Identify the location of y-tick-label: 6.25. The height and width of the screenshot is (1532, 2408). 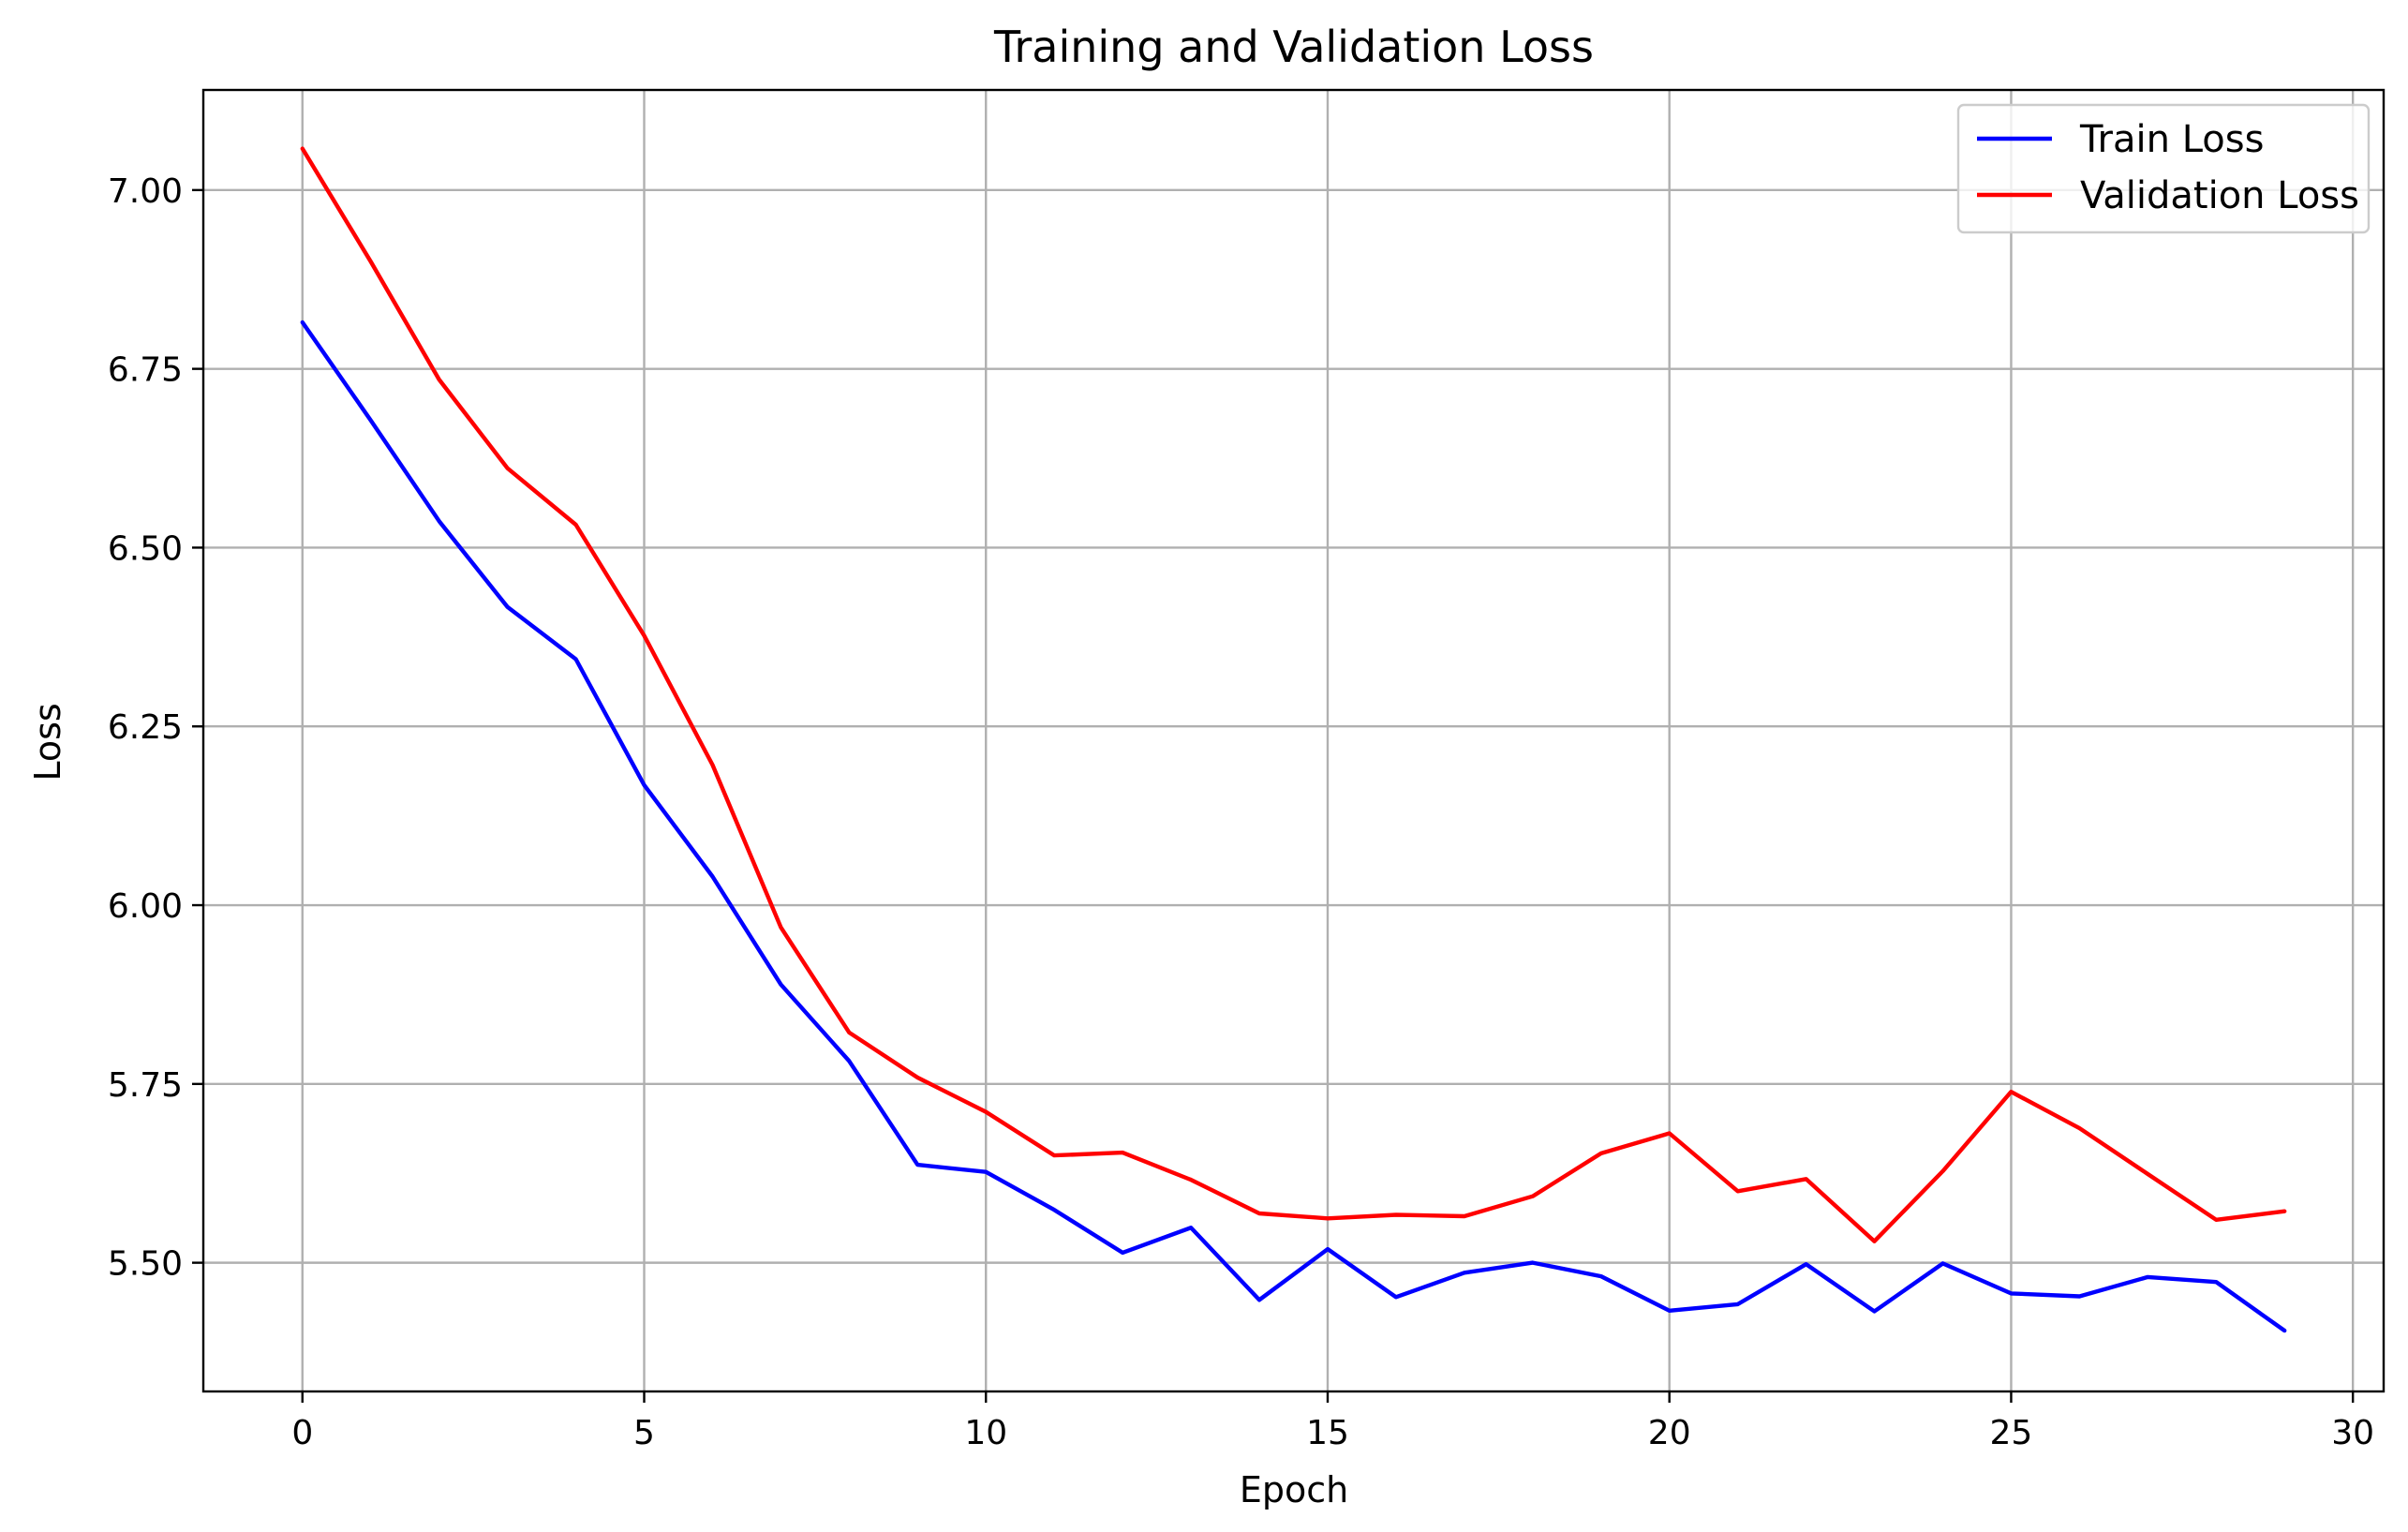
(145, 727).